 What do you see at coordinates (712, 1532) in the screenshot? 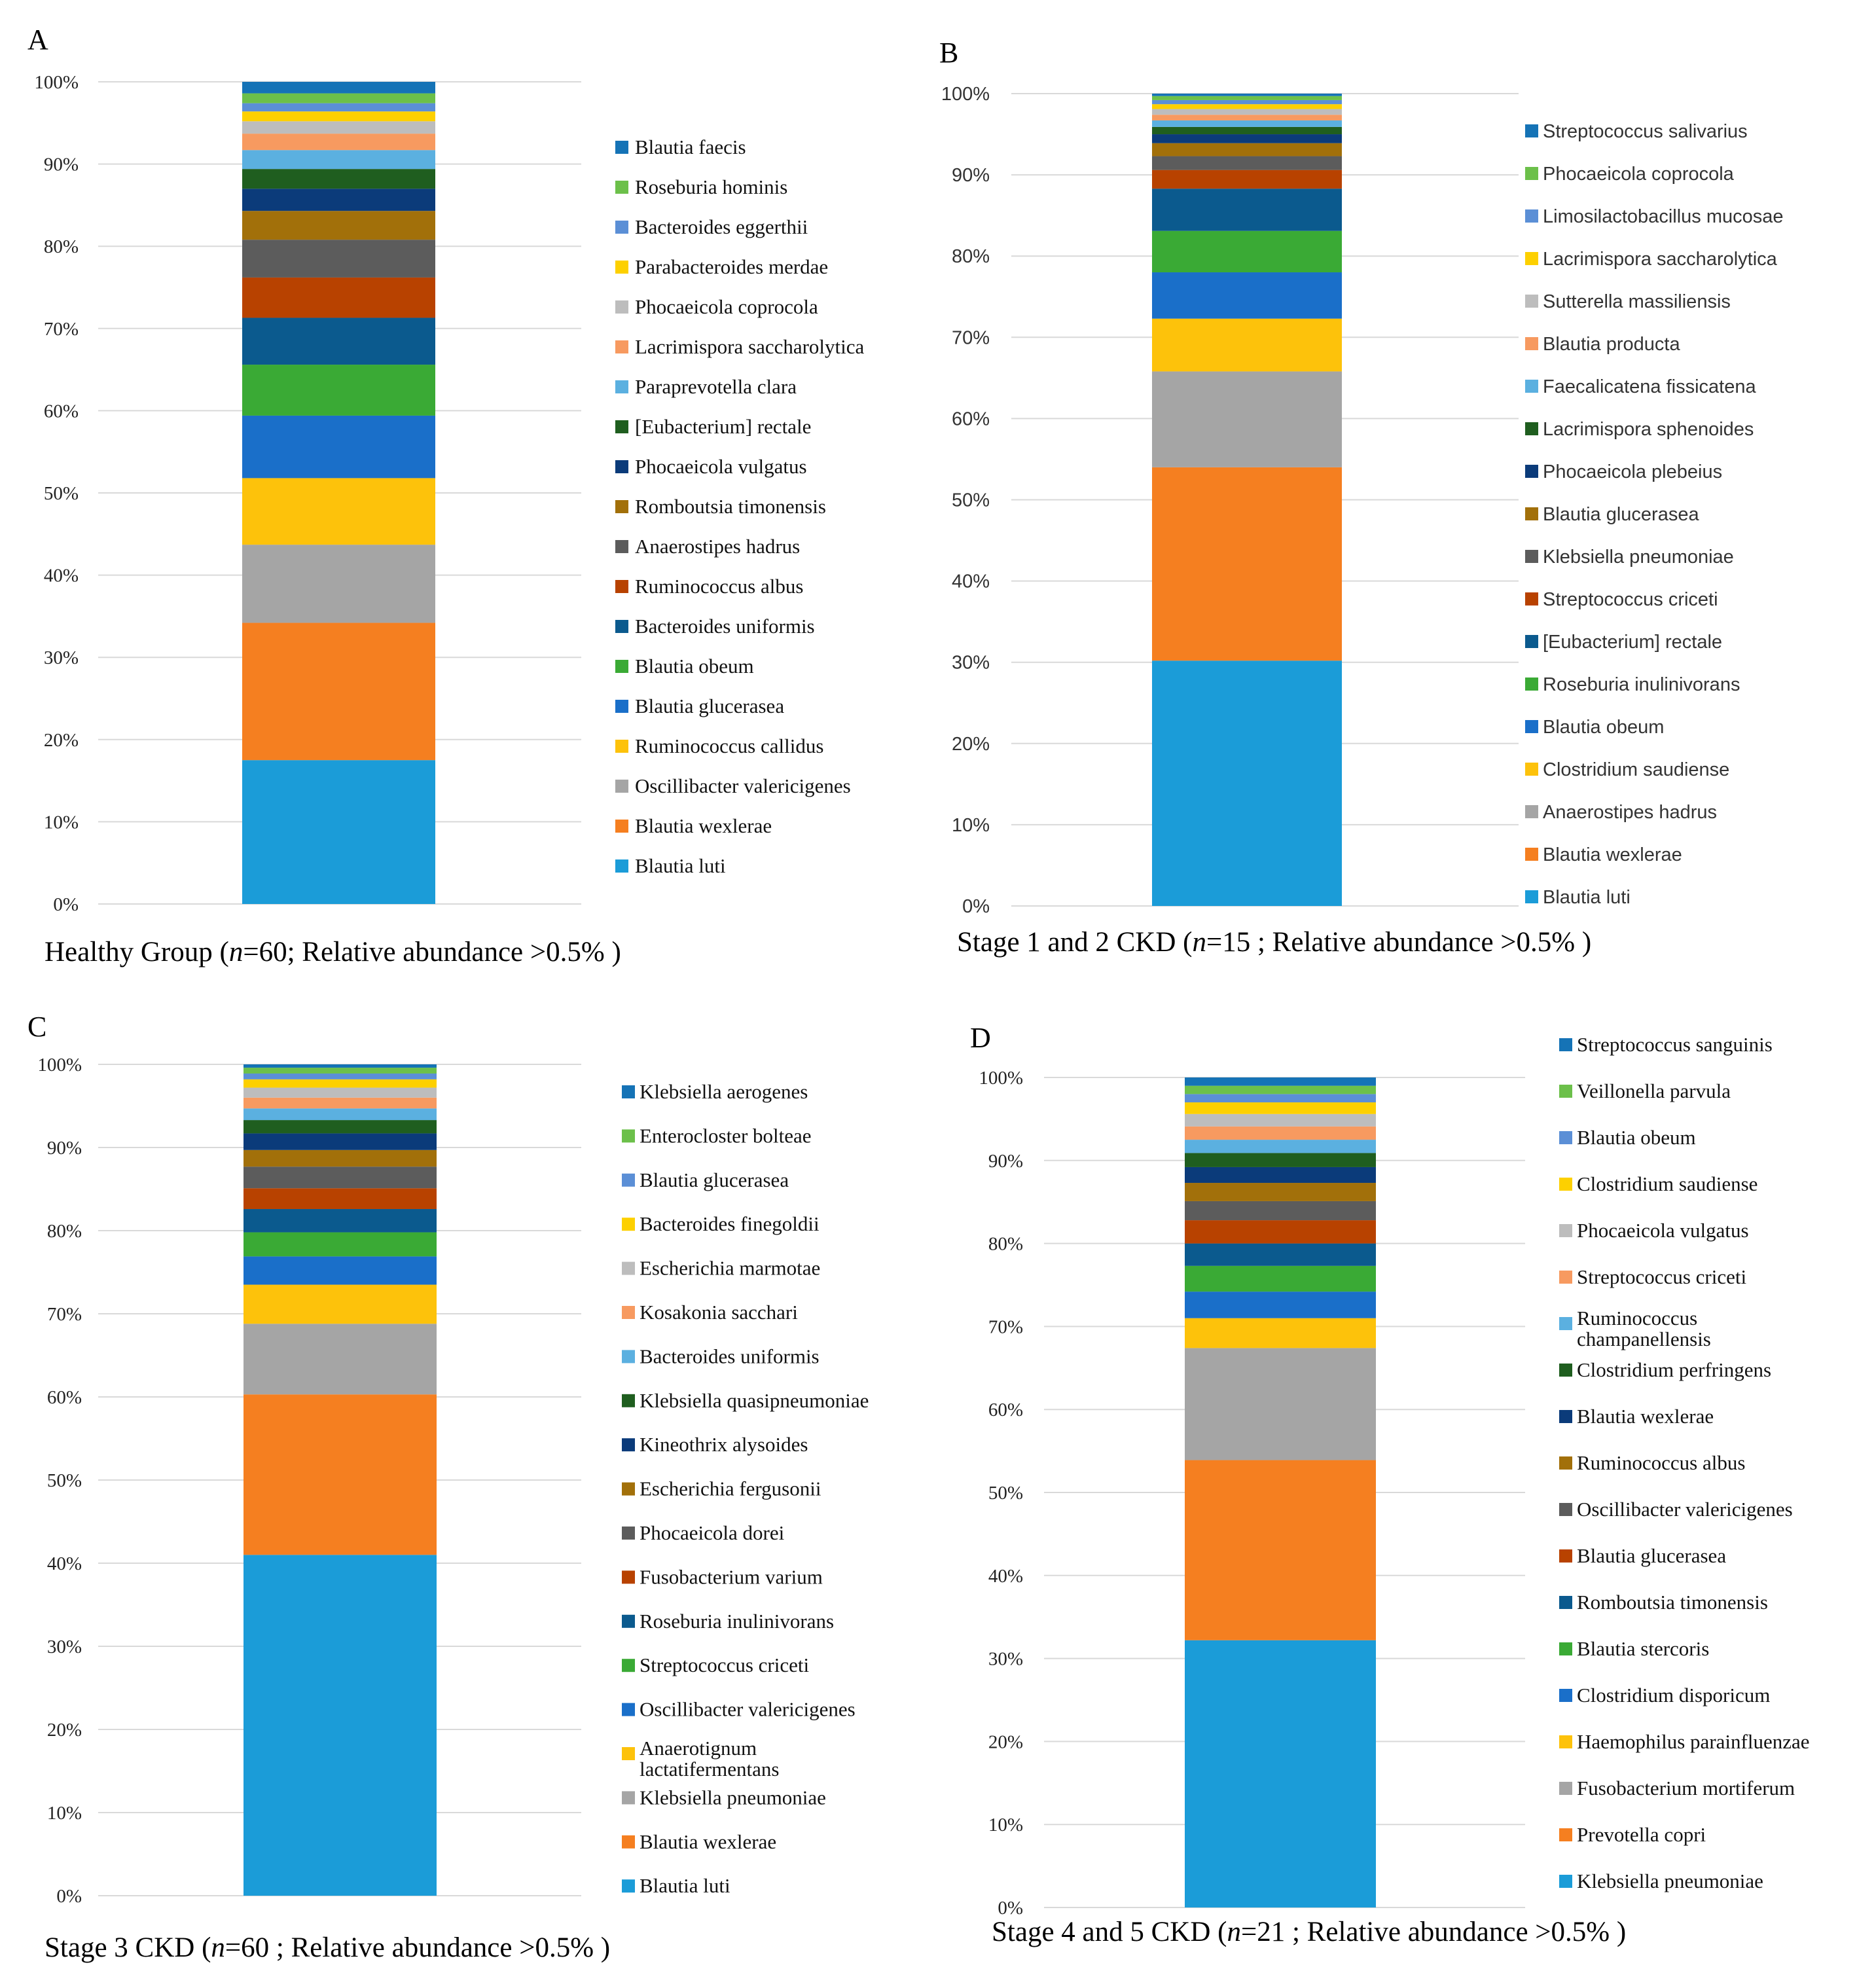
I see `legend-label: Phocaeicola dorei` at bounding box center [712, 1532].